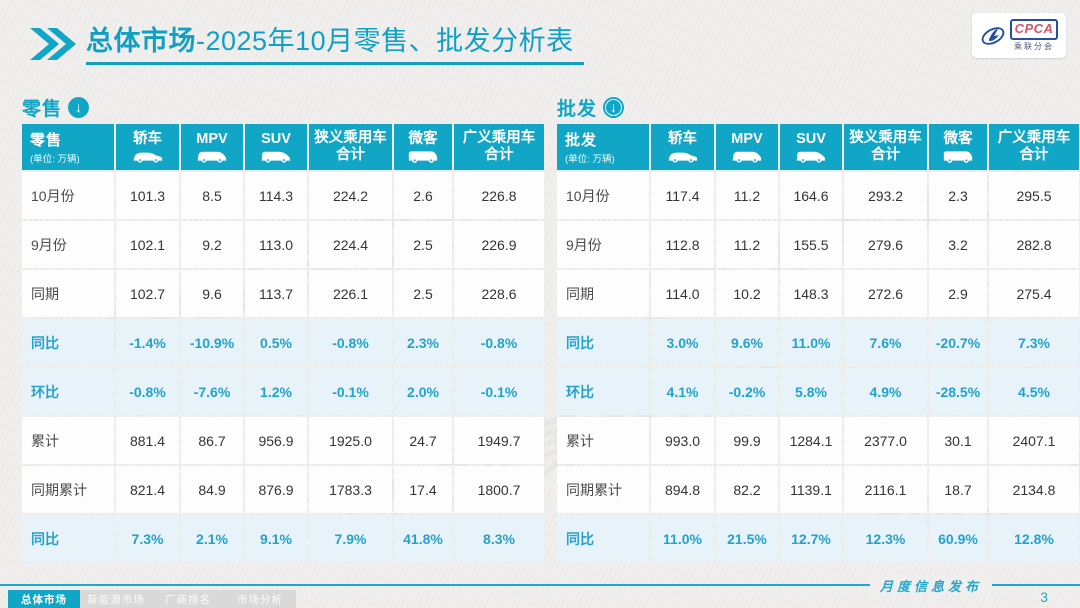 This screenshot has width=1080, height=608. I want to click on table-cell: 8.5, so click(212, 195).